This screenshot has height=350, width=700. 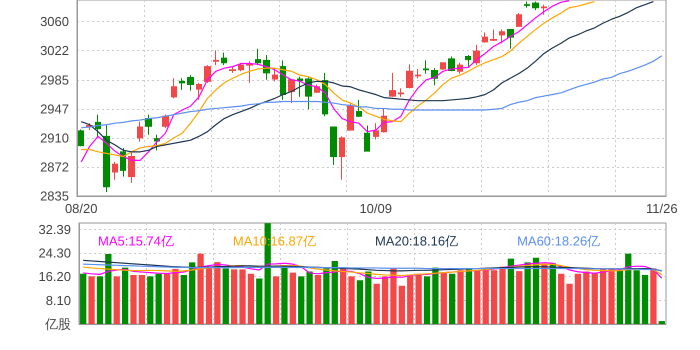 What do you see at coordinates (54, 166) in the screenshot?
I see `y-tick-label: 2872` at bounding box center [54, 166].